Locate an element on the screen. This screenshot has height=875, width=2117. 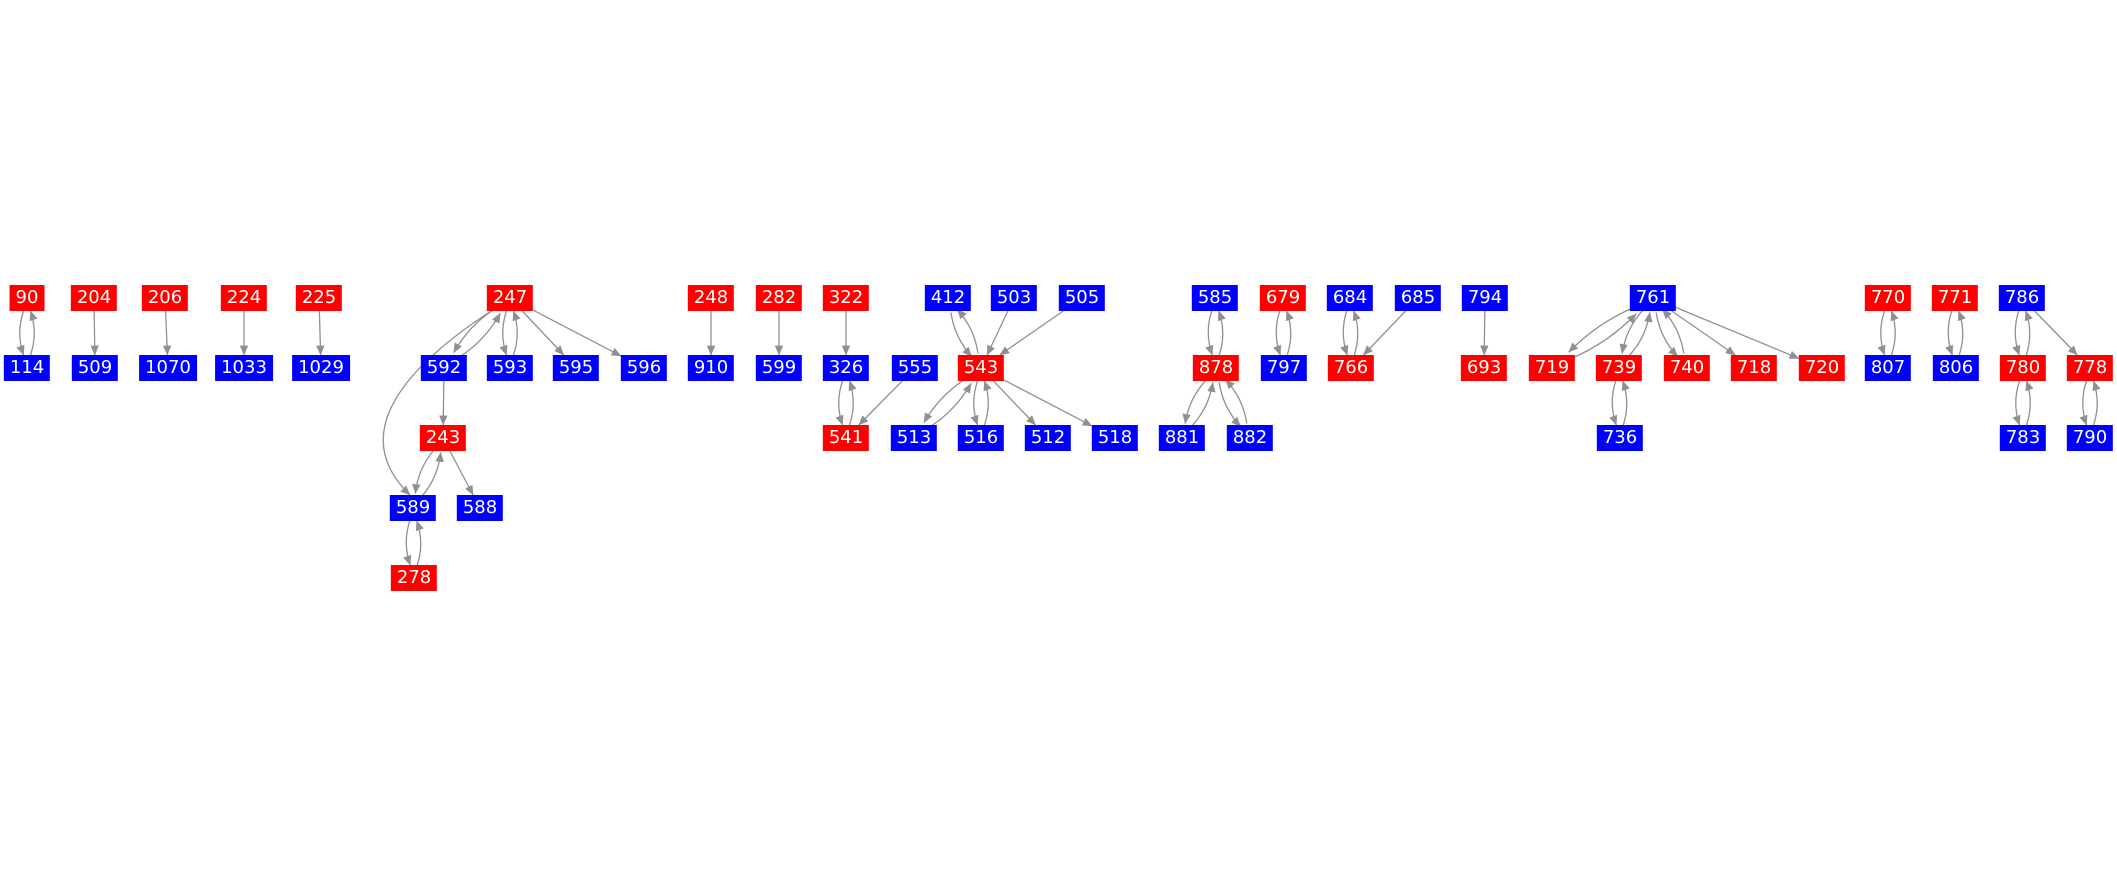
node-206: 206 is located at coordinates (165, 298).